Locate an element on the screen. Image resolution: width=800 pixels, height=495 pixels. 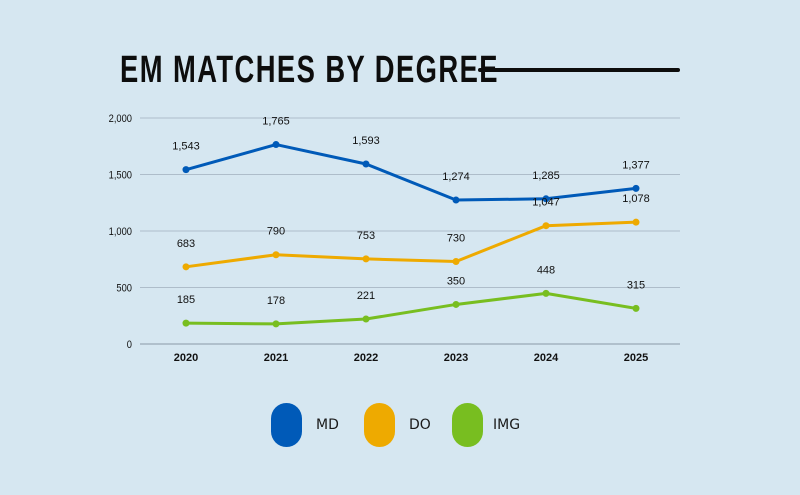
y-tick-label: 1,000 is located at coordinates (121, 232).